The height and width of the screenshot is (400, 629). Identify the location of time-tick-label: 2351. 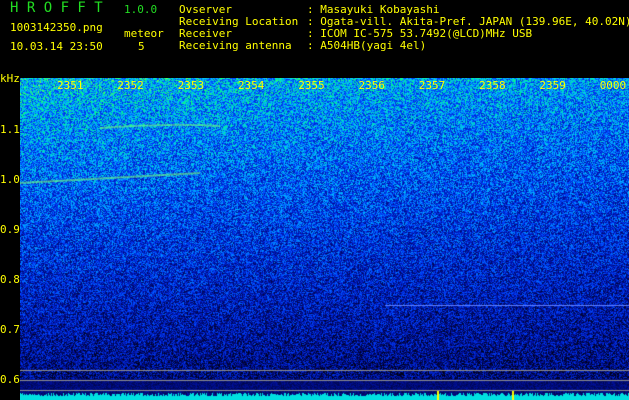
(70, 85).